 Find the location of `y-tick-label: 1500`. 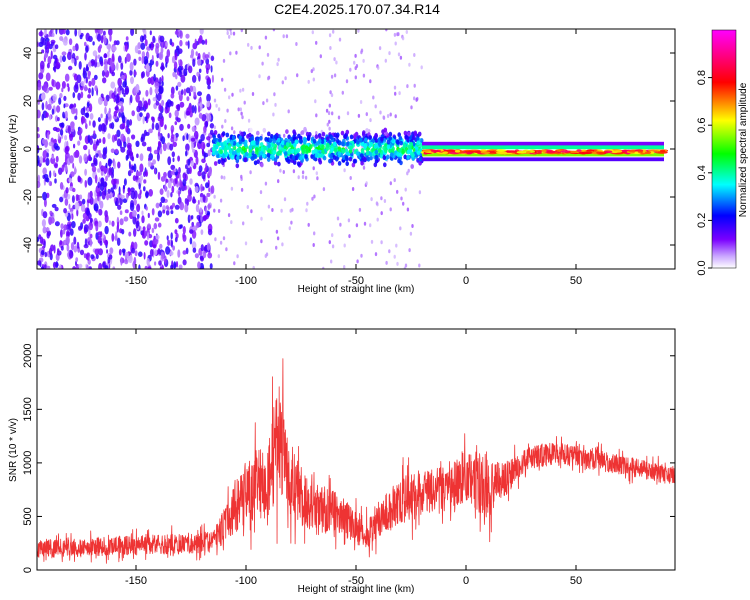

y-tick-label: 1500 is located at coordinates (28, 409).